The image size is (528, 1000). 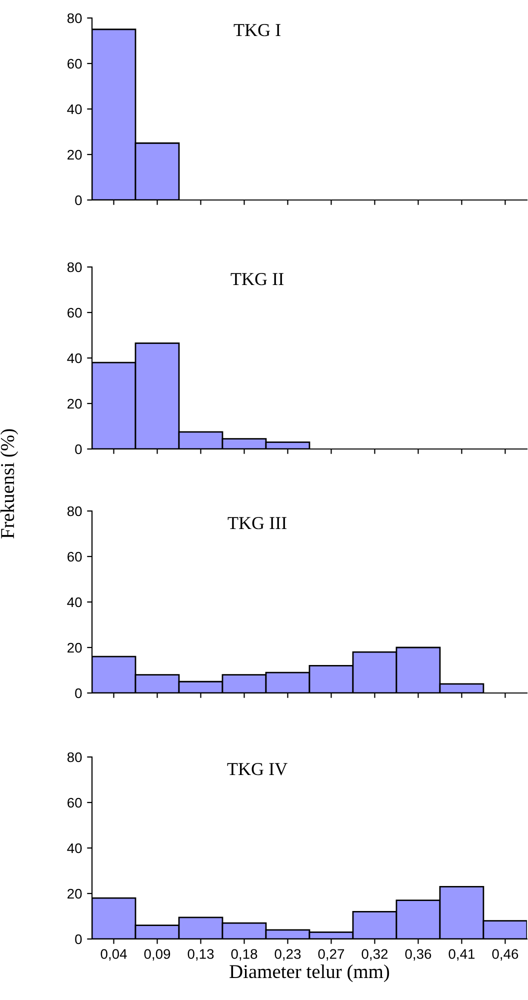 What do you see at coordinates (331, 955) in the screenshot?
I see `x-tick-label: 0,27` at bounding box center [331, 955].